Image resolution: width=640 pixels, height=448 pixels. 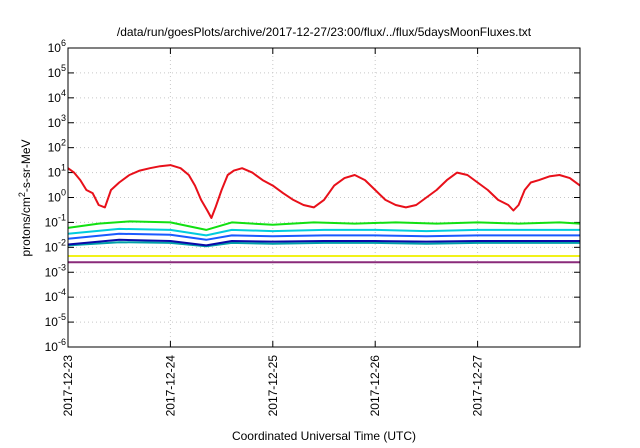 I want to click on y-tick-12: 10⁶, so click(x=57, y=46).